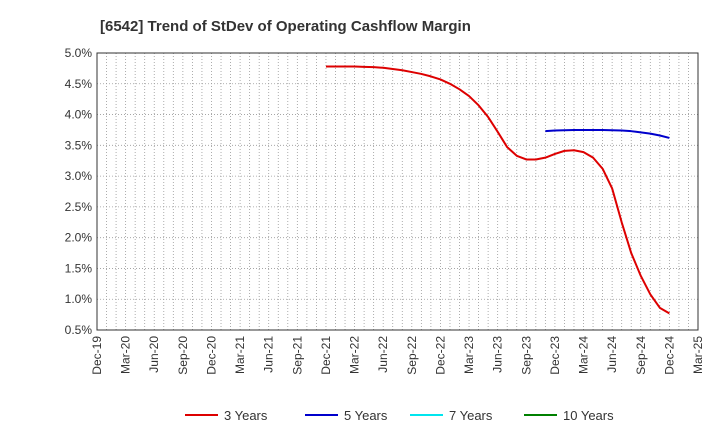  What do you see at coordinates (555, 355) in the screenshot?
I see `x-tick-label: Dec-23` at bounding box center [555, 355].